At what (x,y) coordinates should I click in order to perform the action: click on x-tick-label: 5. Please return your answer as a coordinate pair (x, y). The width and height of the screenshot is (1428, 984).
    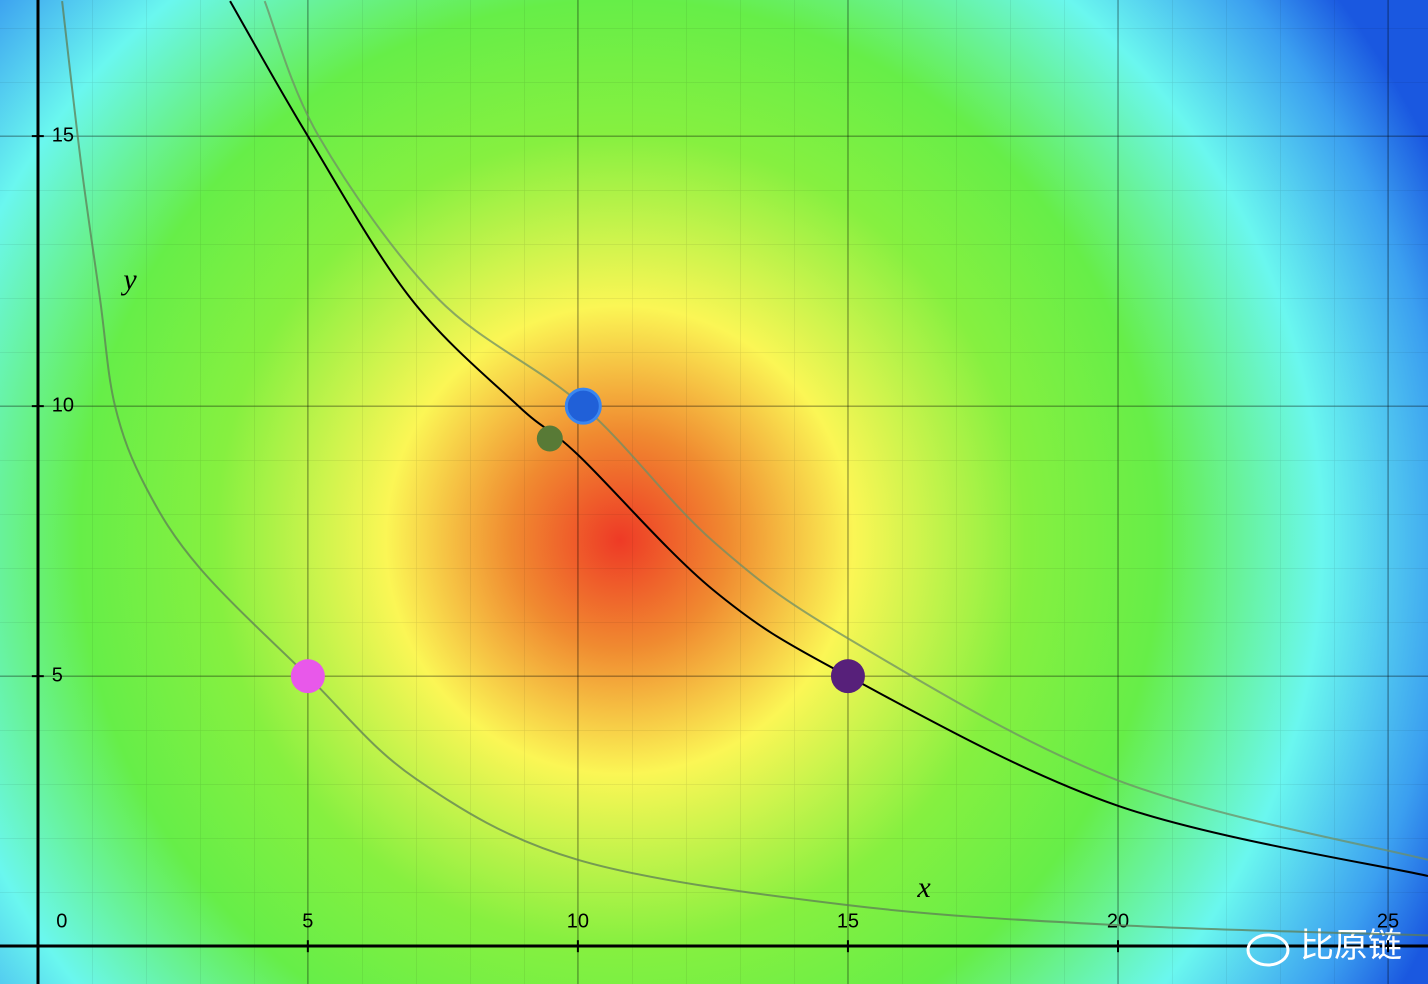
    Looking at the image, I should click on (307, 921).